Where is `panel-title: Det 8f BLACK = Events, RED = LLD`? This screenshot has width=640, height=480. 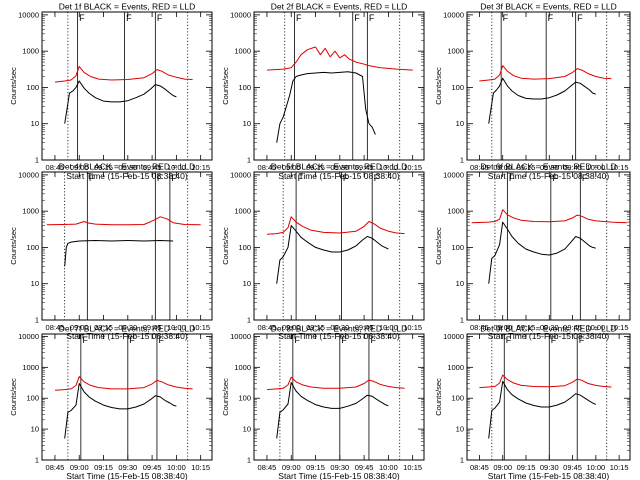
panel-title: Det 8f BLACK = Events, RED = LLD is located at coordinates (339, 329).